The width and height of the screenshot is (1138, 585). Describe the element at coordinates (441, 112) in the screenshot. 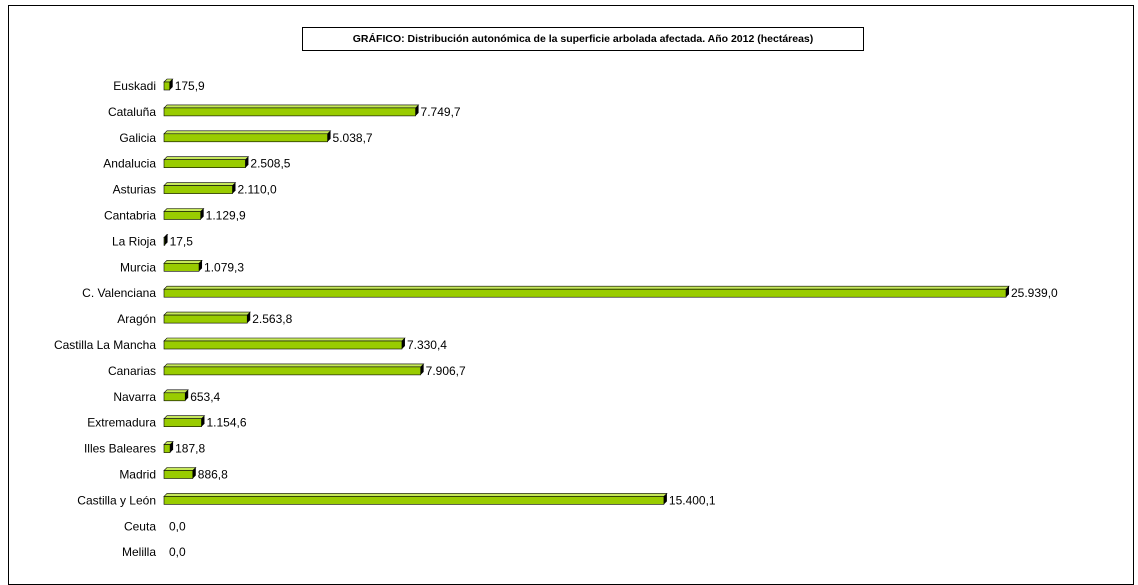

I see `value-label: 7.749,7` at that location.